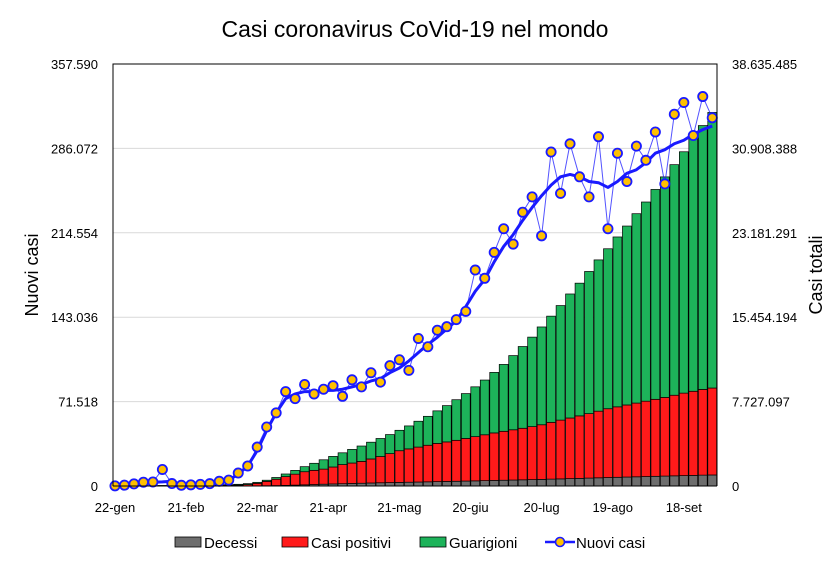 This screenshot has height=579, width=830. Describe the element at coordinates (764, 148) in the screenshot. I see `right-tick-label: 30.908.388` at that location.